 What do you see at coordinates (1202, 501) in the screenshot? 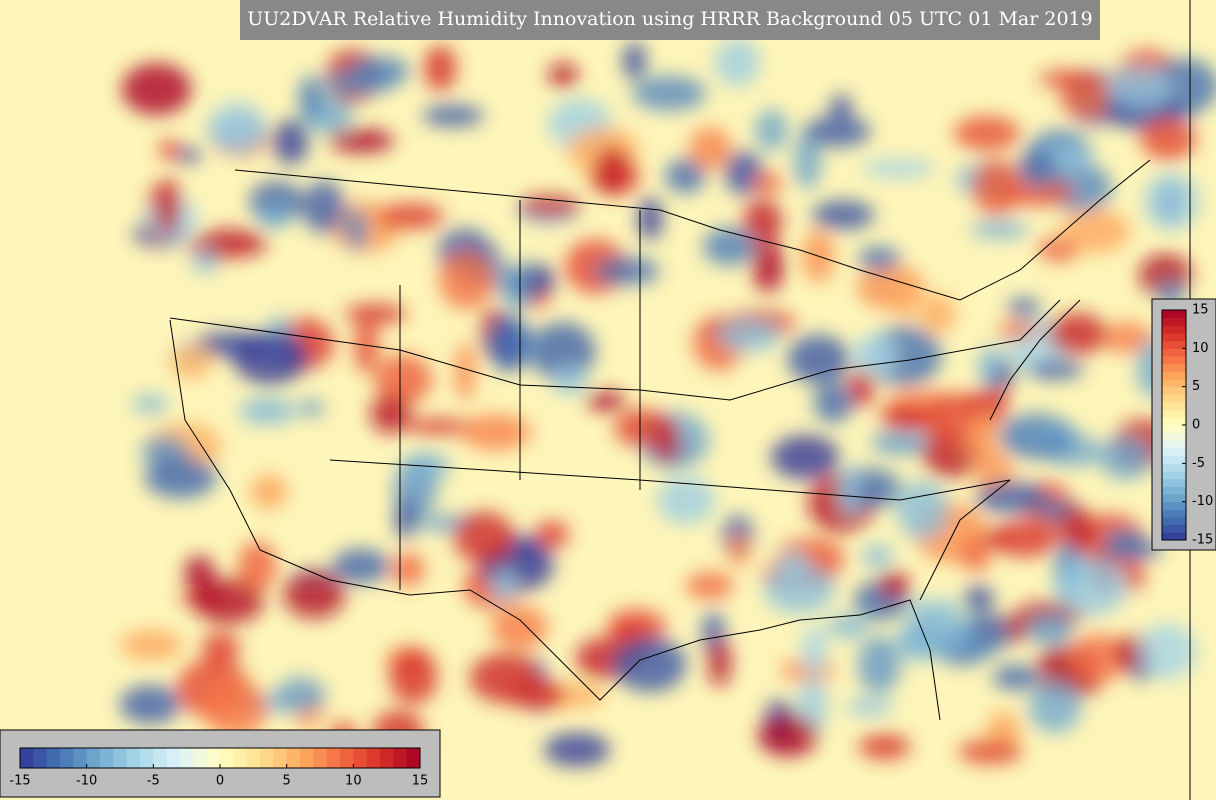
I see `colorbar-tick-label: -10` at bounding box center [1202, 501].